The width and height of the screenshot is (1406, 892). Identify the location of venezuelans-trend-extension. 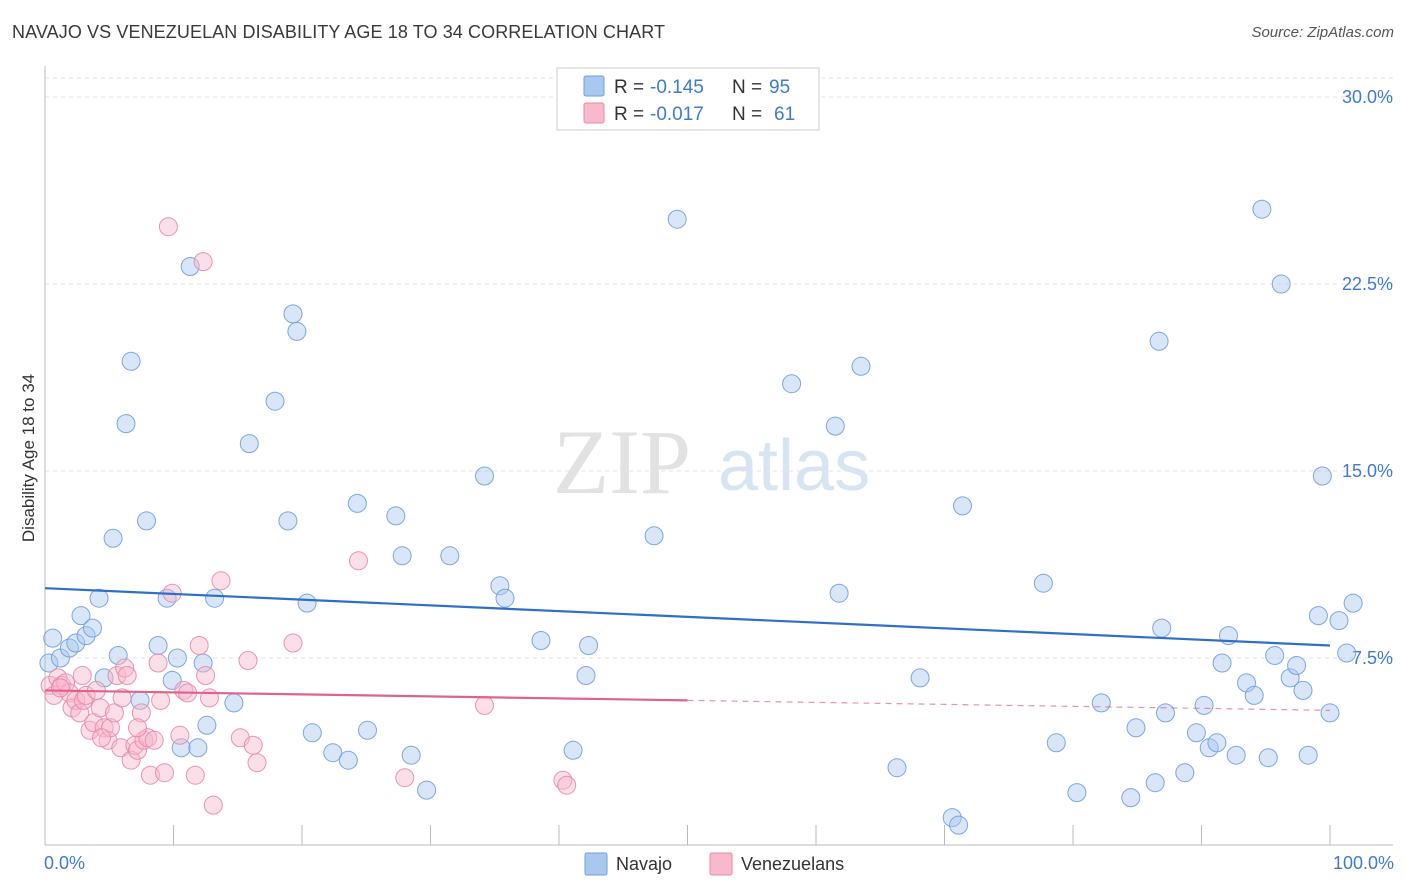
(1009, 705).